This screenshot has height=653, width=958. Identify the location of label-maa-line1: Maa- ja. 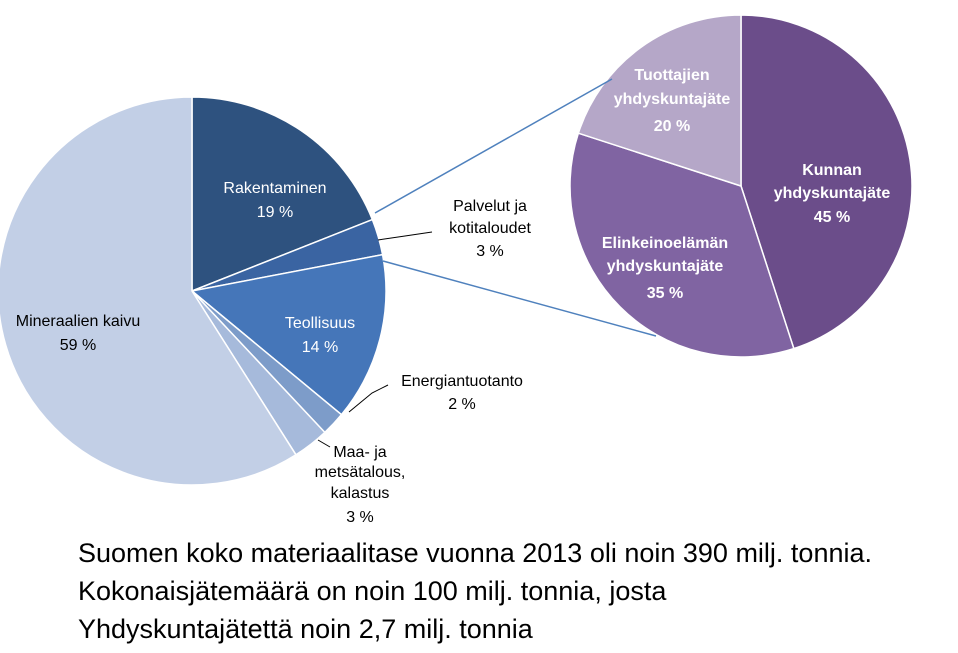
(359, 452).